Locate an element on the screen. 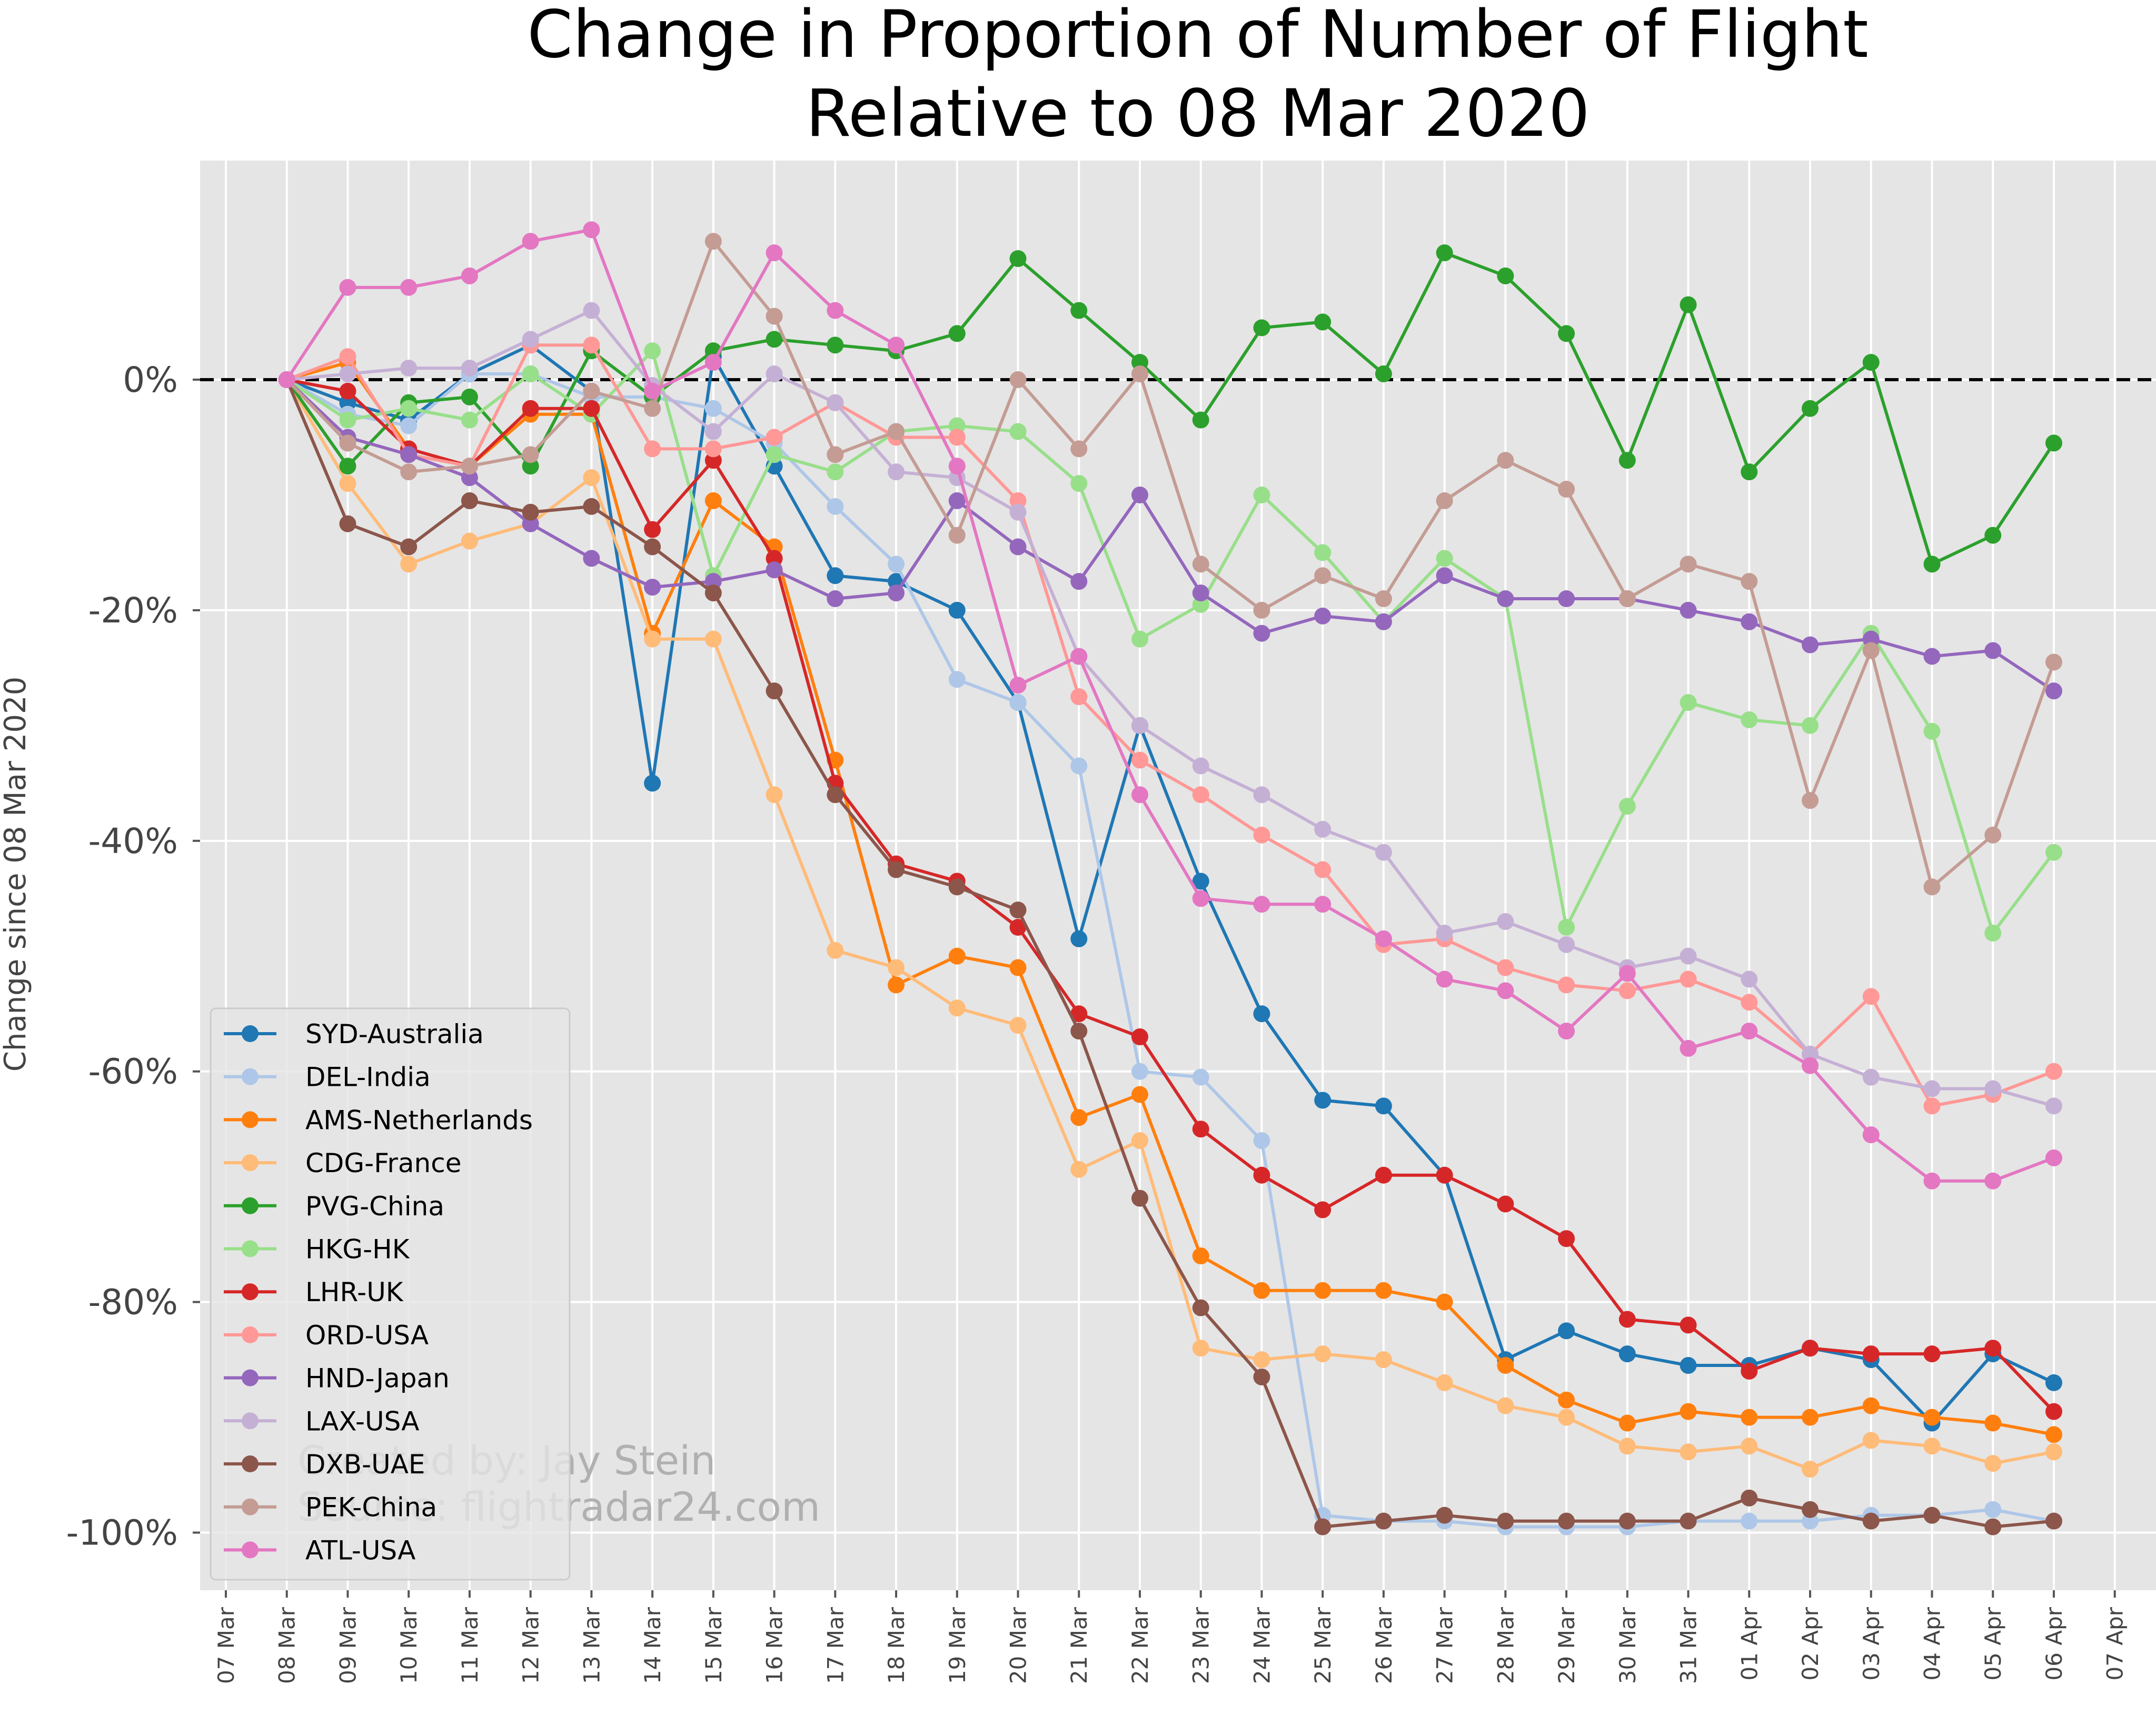  legend-label: DEL-India is located at coordinates (368, 1077).